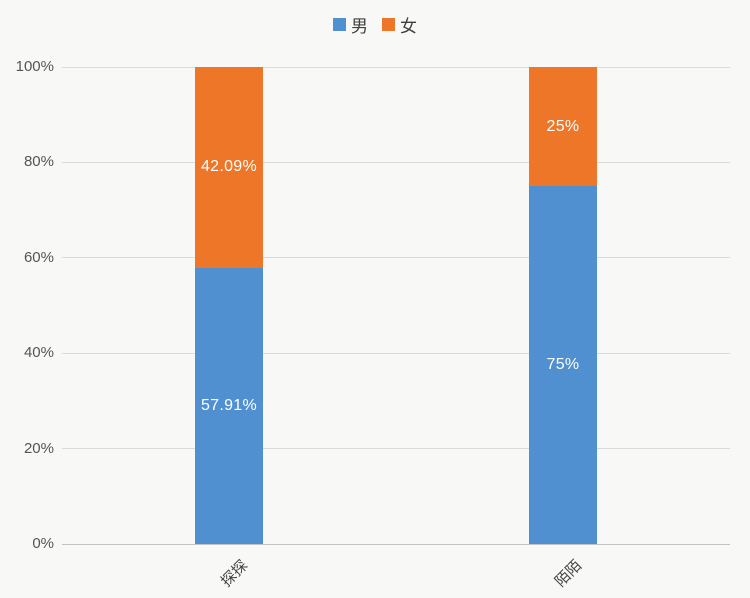 The width and height of the screenshot is (750, 598). Describe the element at coordinates (396, 258) in the screenshot. I see `gridline-60%` at that location.